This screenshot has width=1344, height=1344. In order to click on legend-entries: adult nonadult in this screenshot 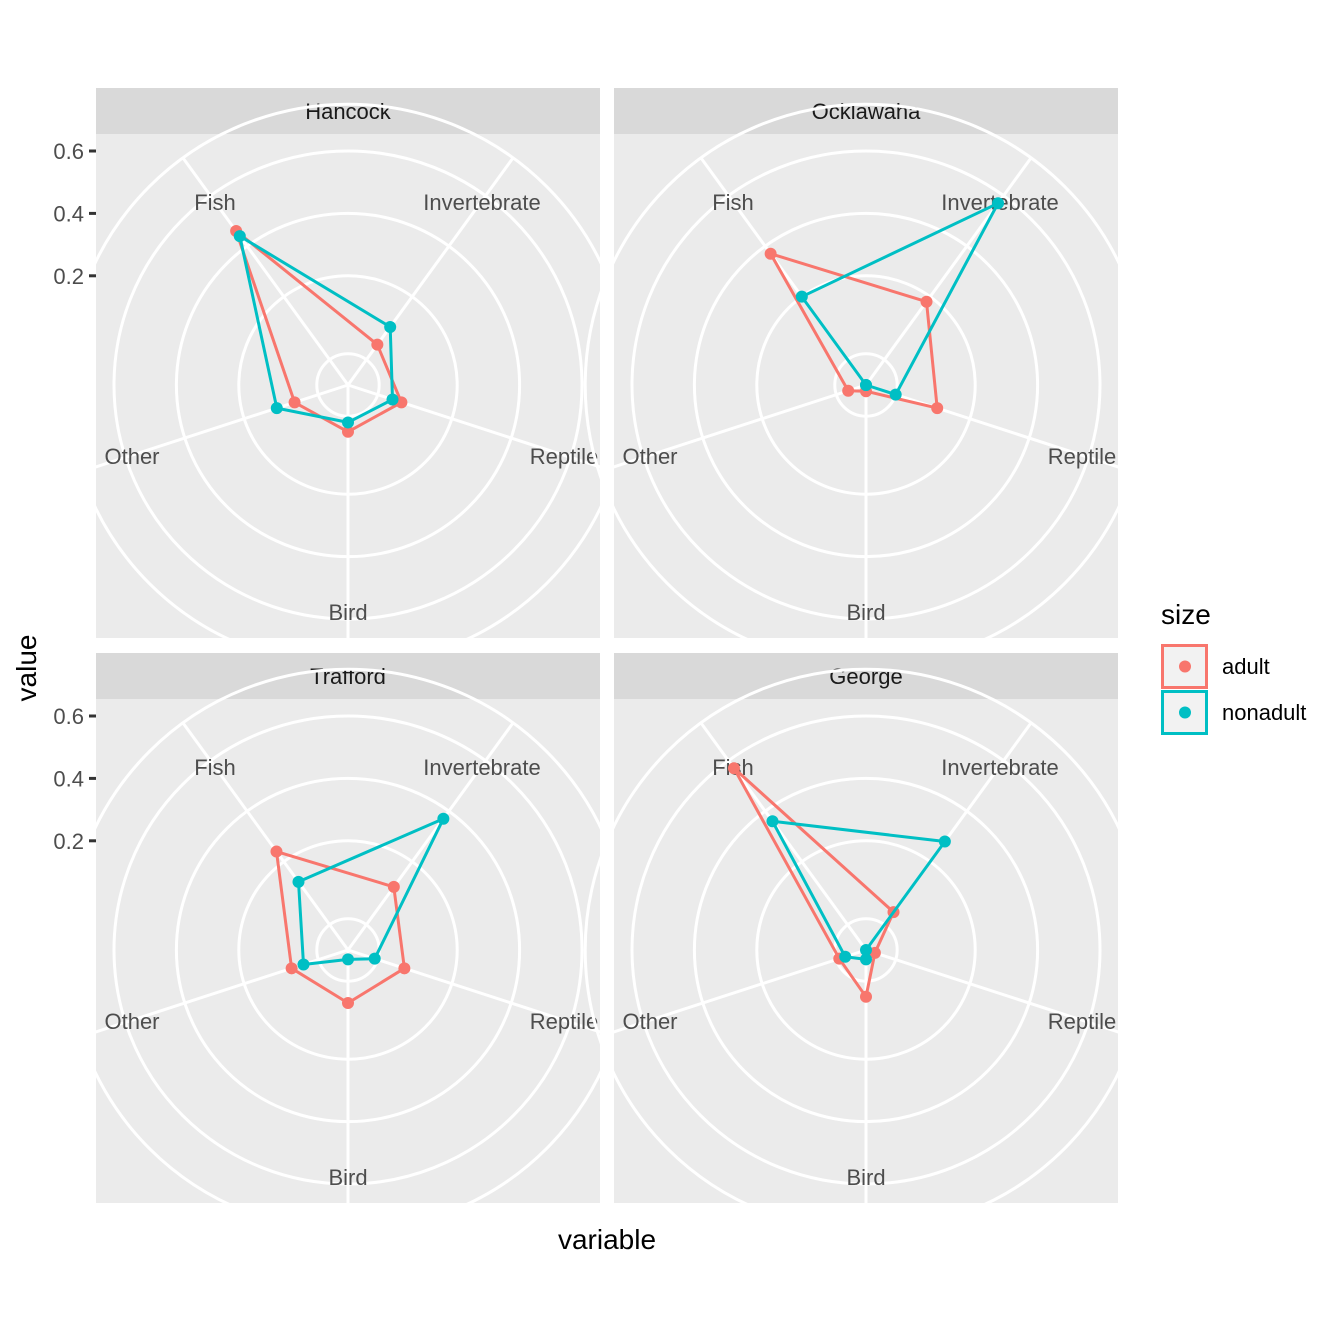, I will do `click(1233, 689)`.